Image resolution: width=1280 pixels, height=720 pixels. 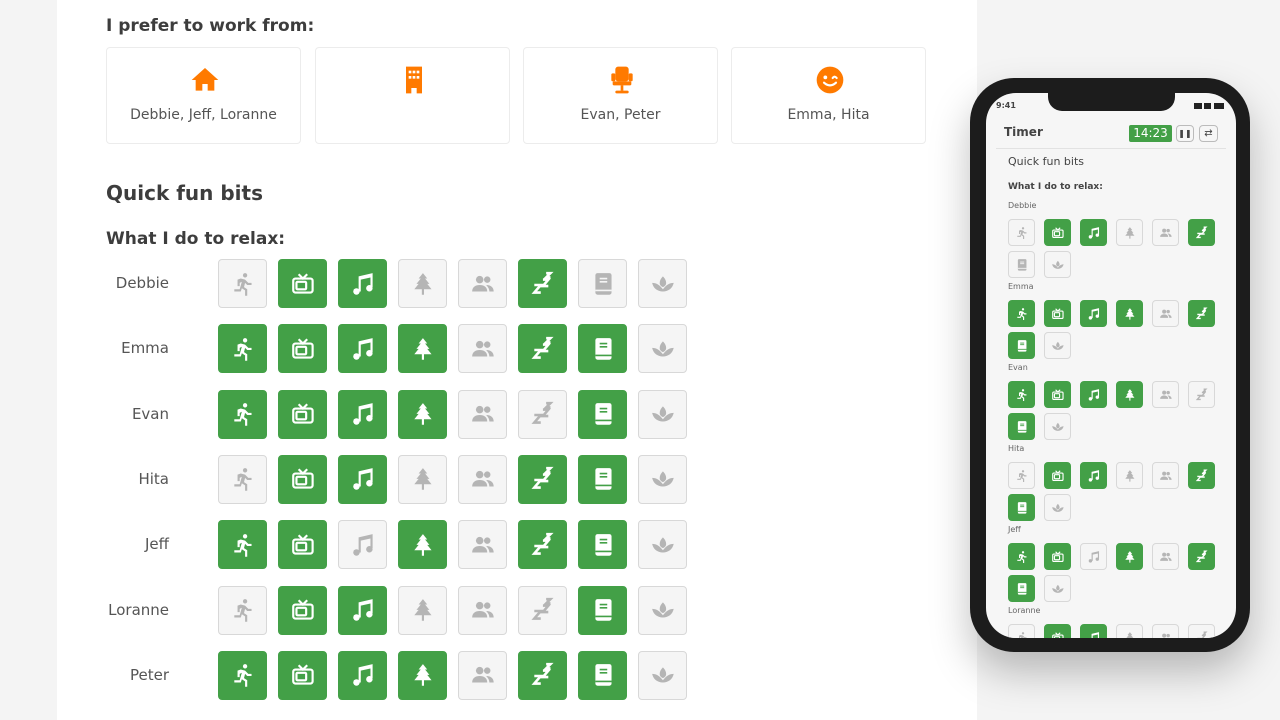 I want to click on work-location-card: Debbie, Jeff, Loranne, so click(x=203, y=95).